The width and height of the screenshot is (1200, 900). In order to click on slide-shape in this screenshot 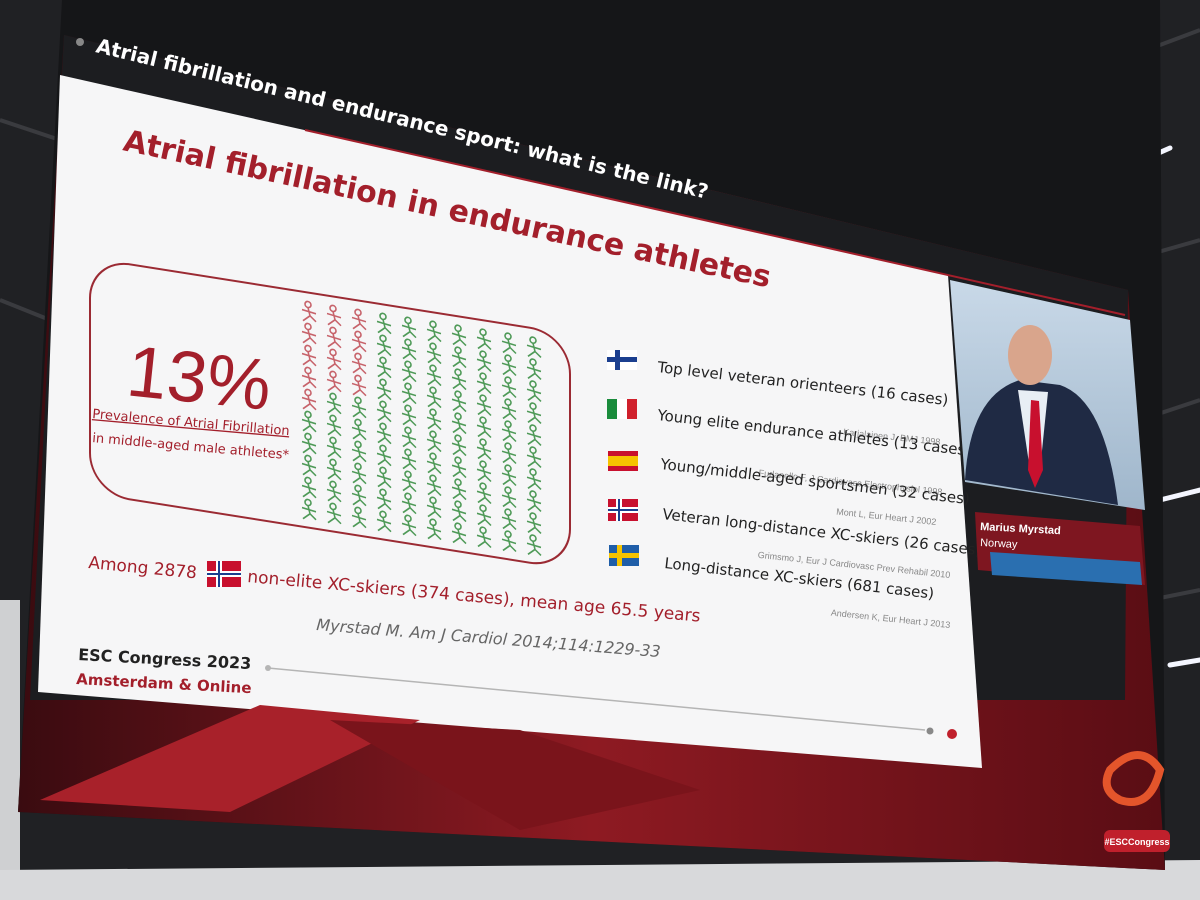, I will do `click(515, 775)`.